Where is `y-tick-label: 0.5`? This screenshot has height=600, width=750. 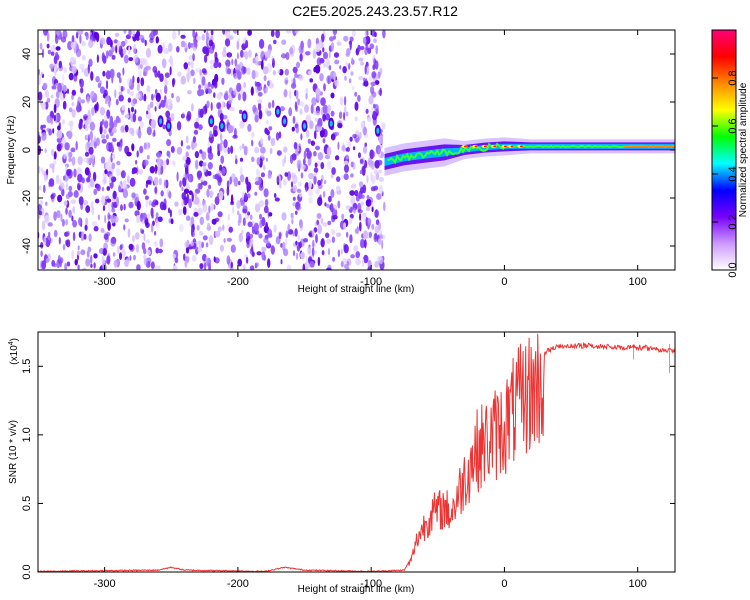 y-tick-label: 0.5 is located at coordinates (27, 503).